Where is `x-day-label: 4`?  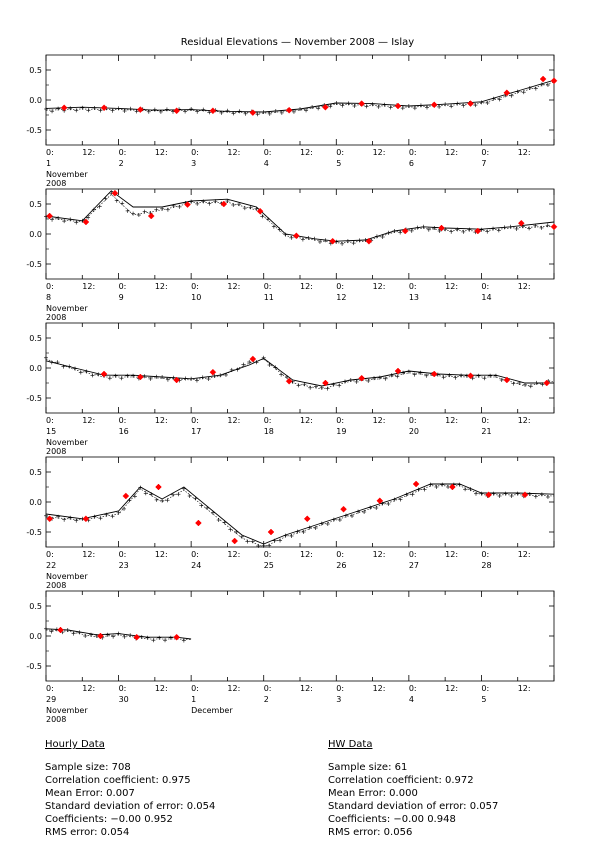 x-day-label: 4 is located at coordinates (411, 699).